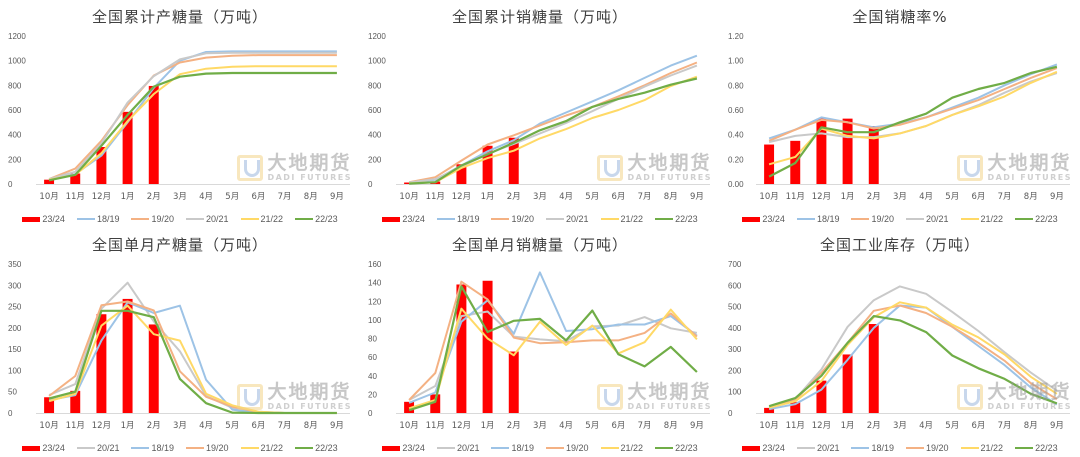  Describe the element at coordinates (12, 392) in the screenshot. I see `y-tick-label: 50` at that location.